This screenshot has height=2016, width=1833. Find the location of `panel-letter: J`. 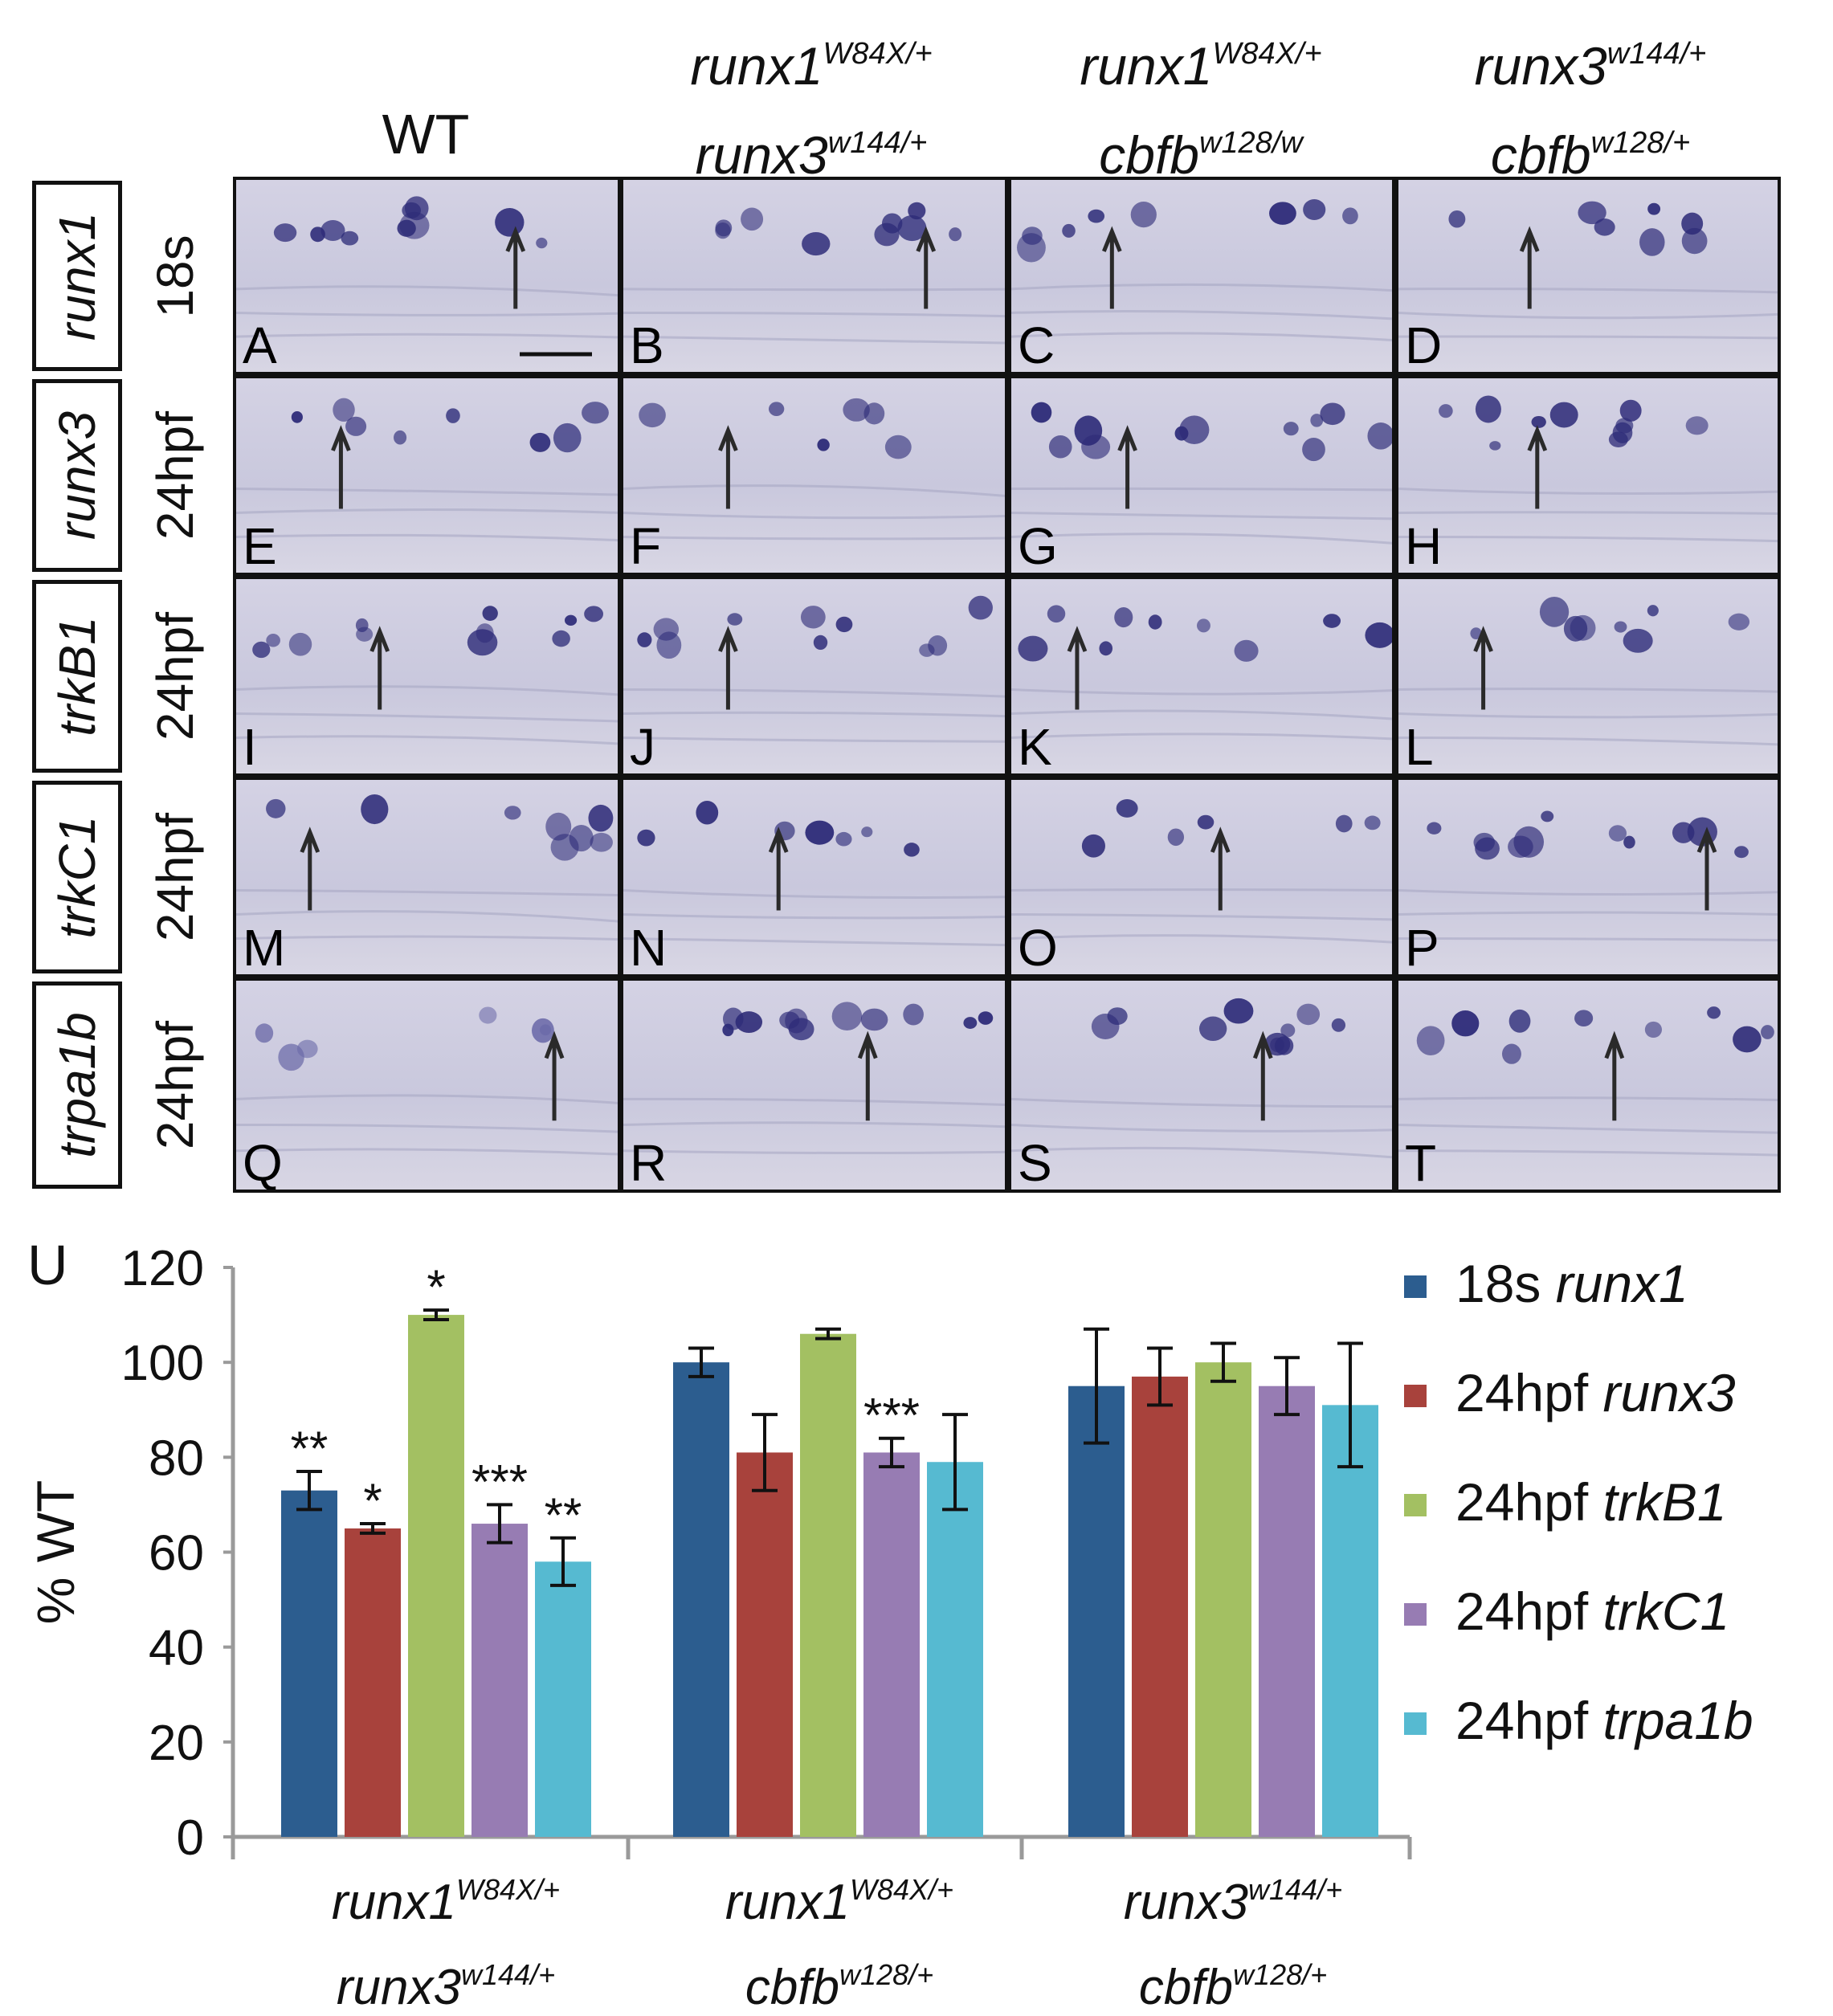

panel-letter: J is located at coordinates (642, 747).